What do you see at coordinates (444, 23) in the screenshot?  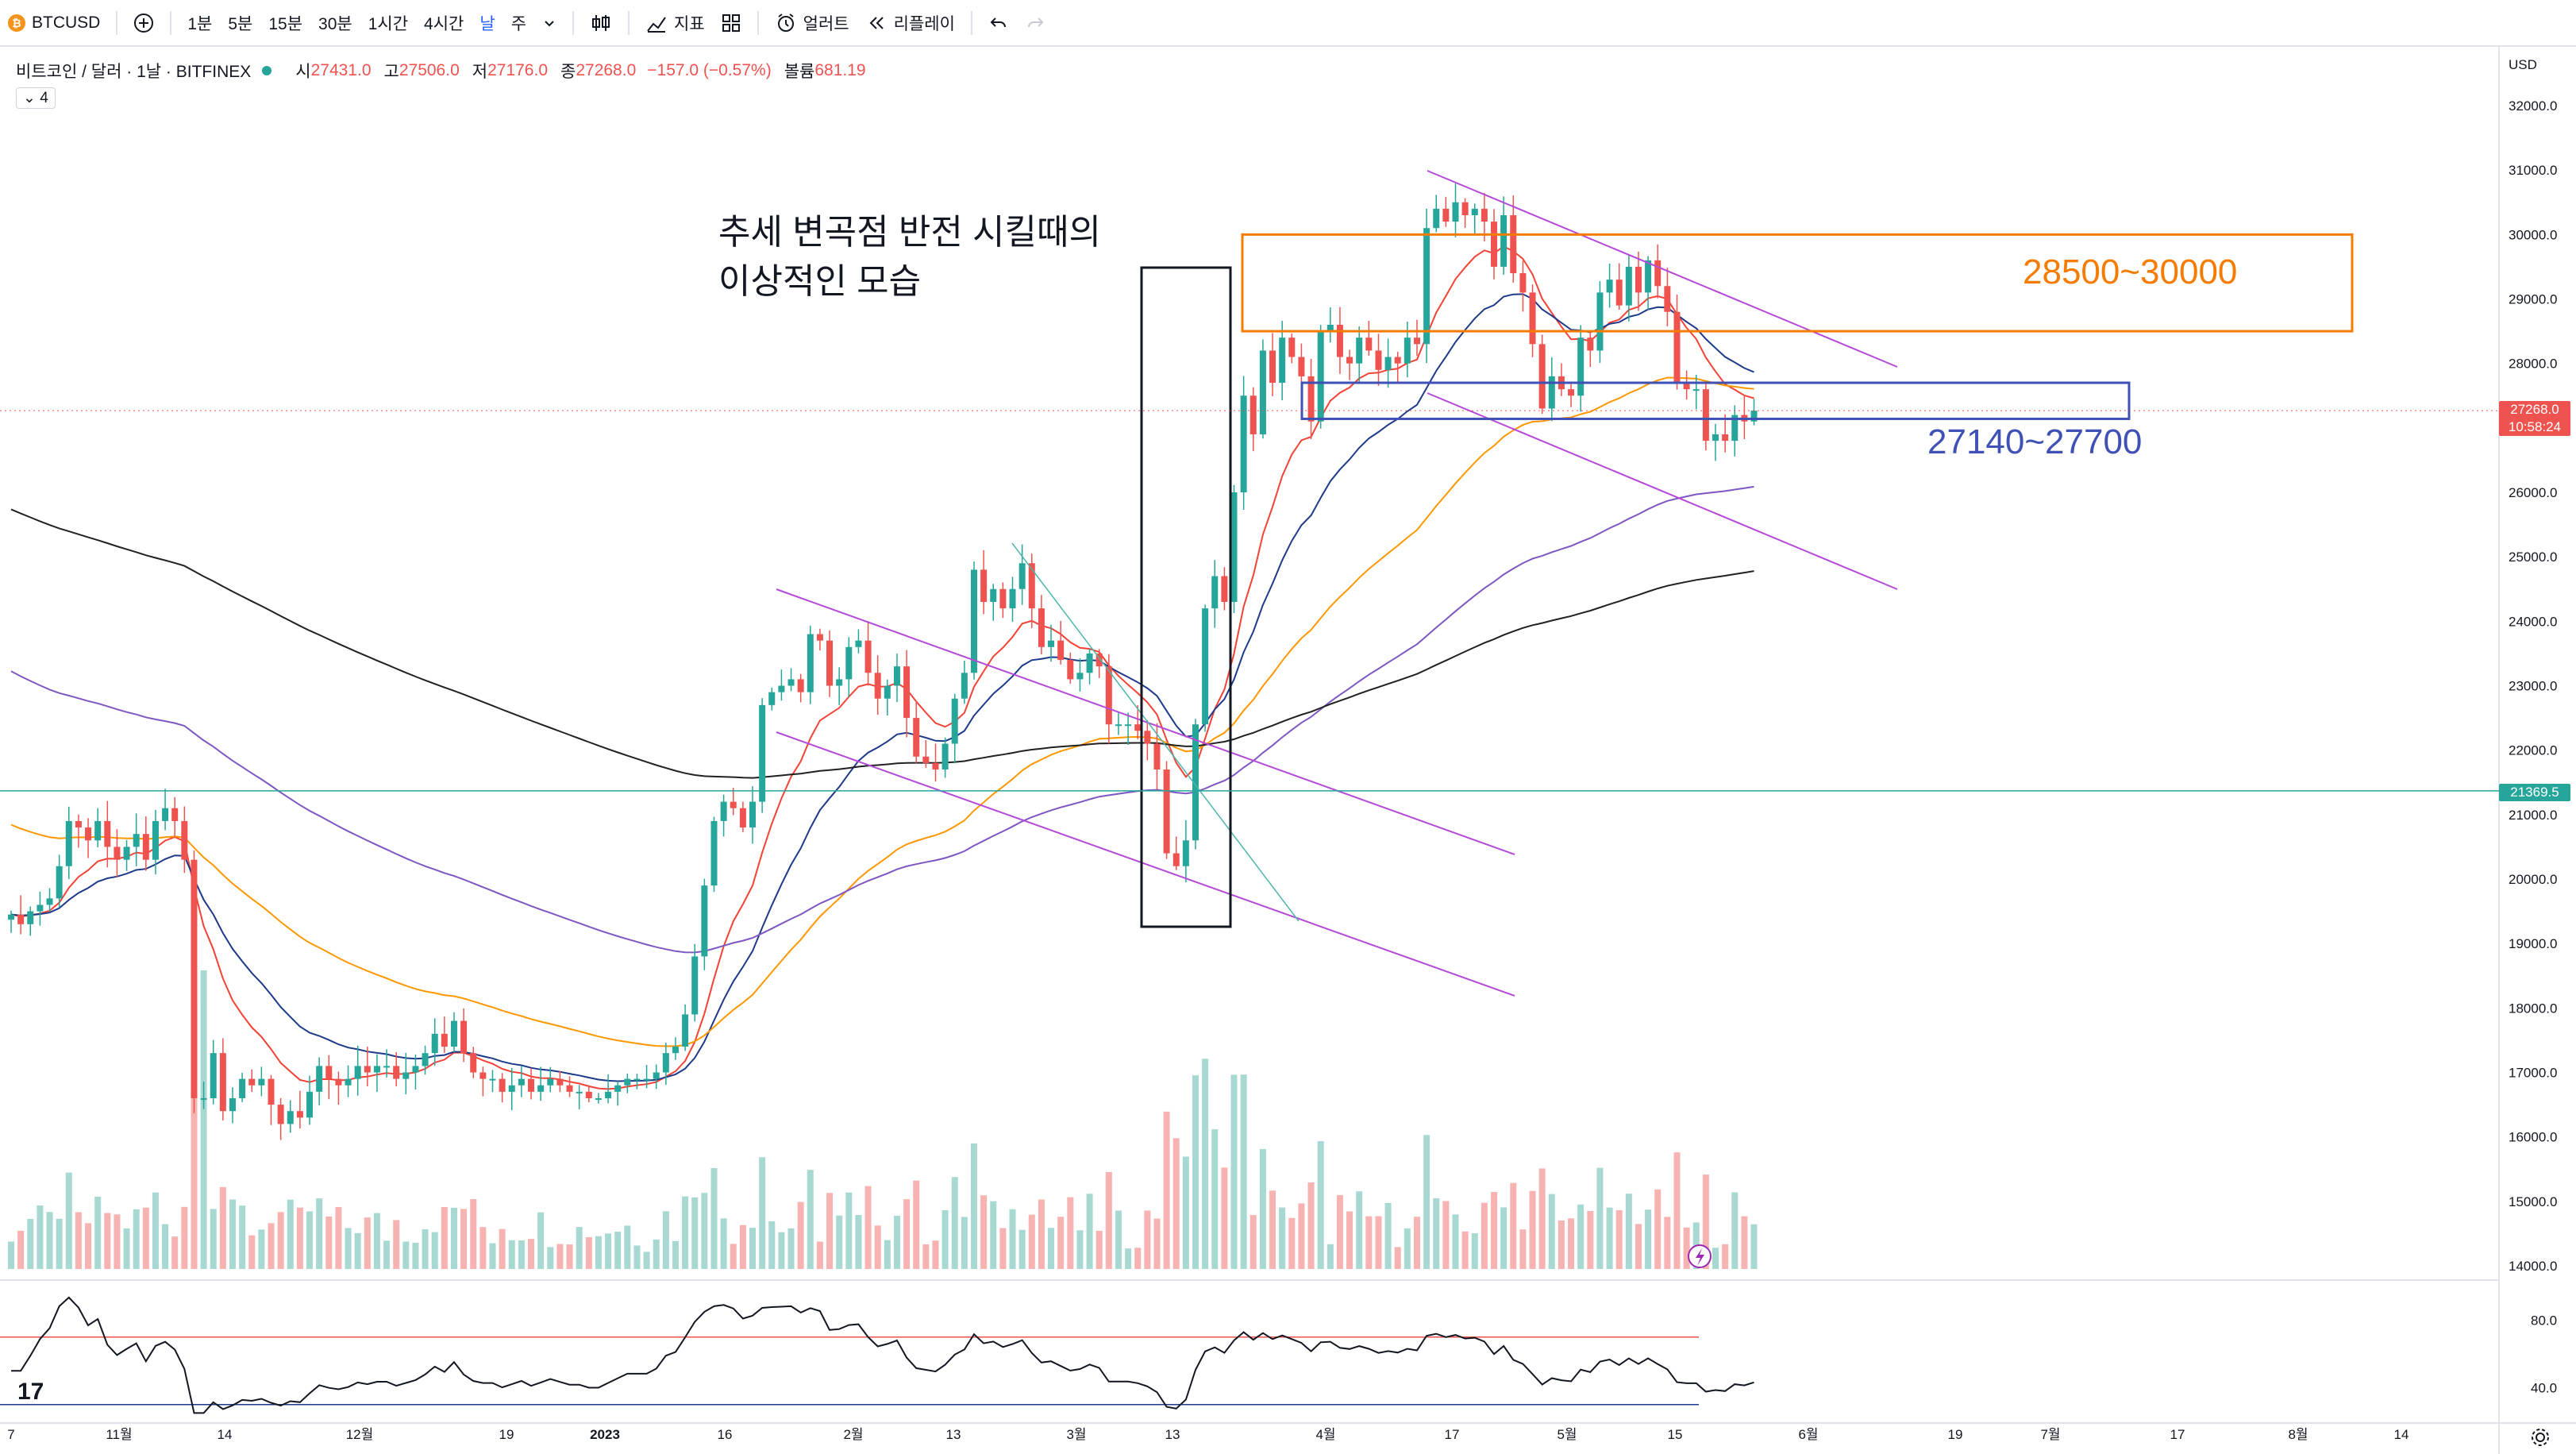 I see `interval-4h: 4시간` at bounding box center [444, 23].